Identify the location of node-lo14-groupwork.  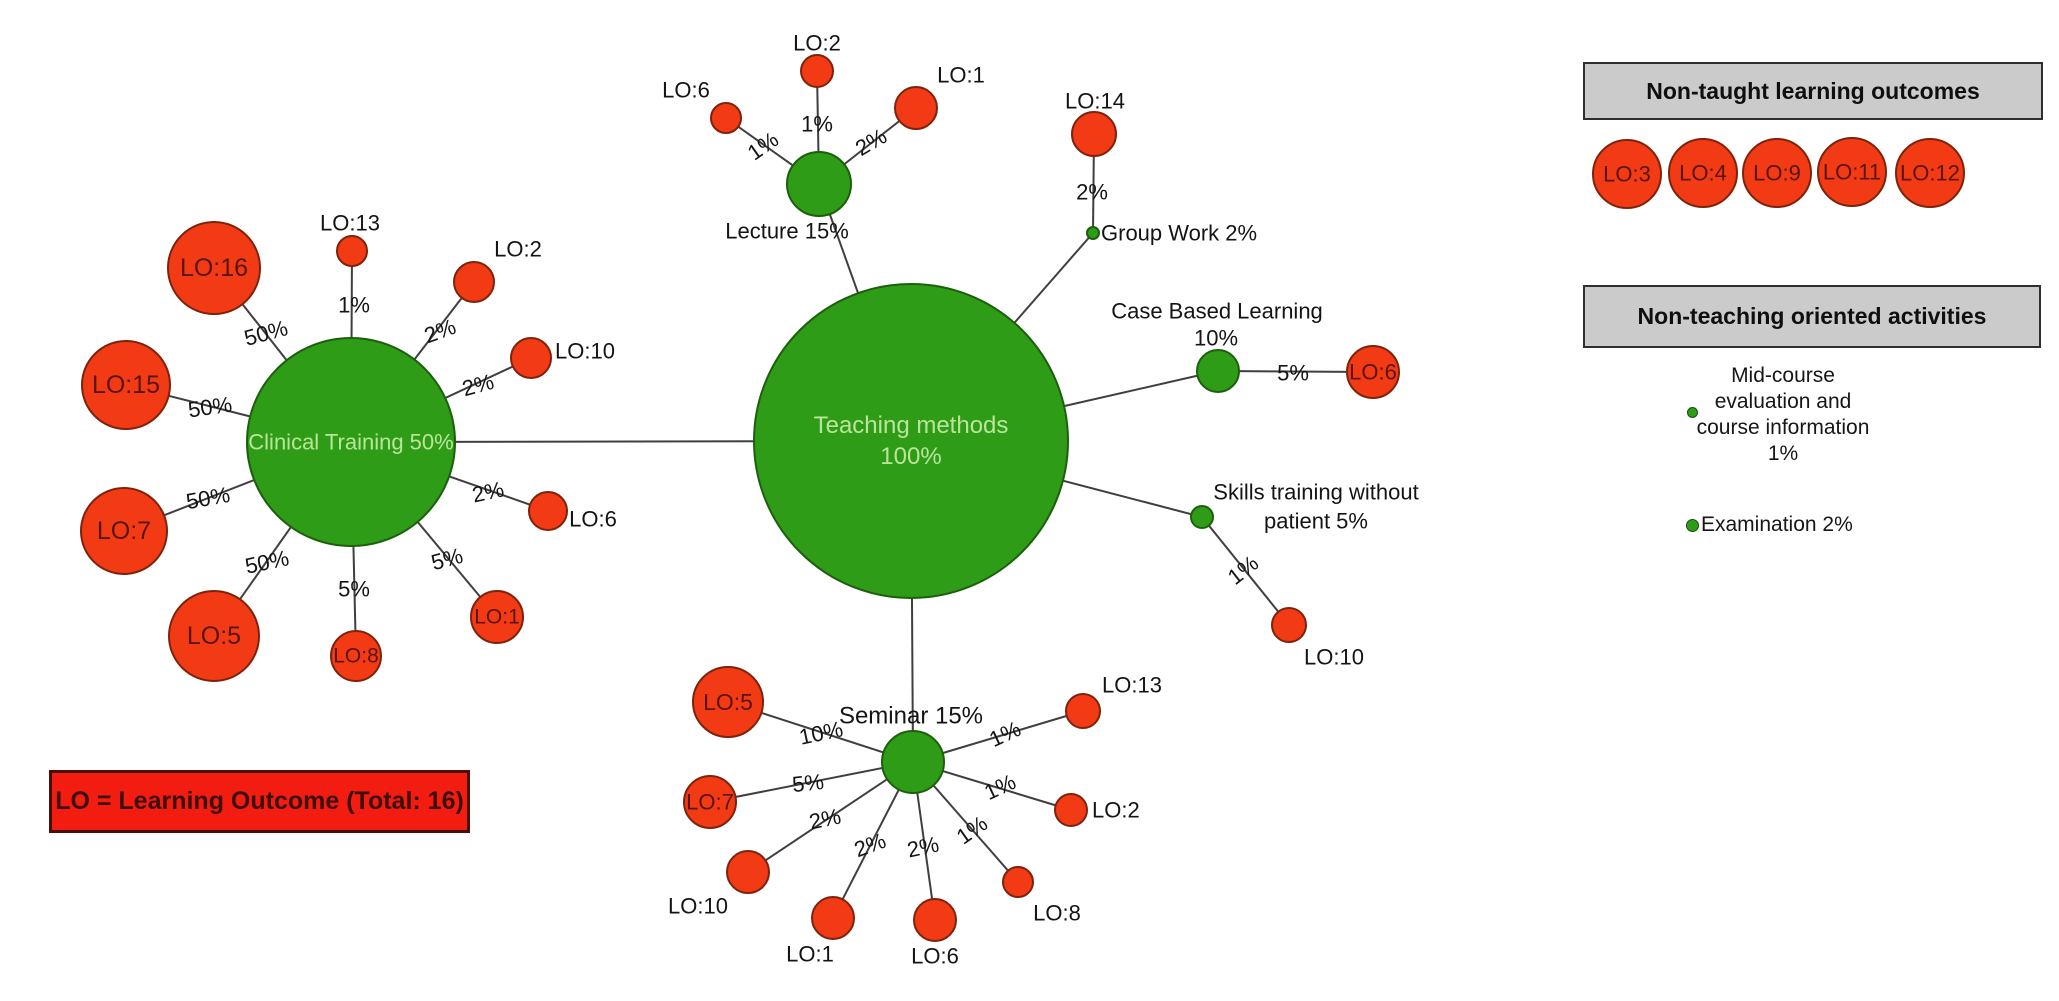
(1094, 134).